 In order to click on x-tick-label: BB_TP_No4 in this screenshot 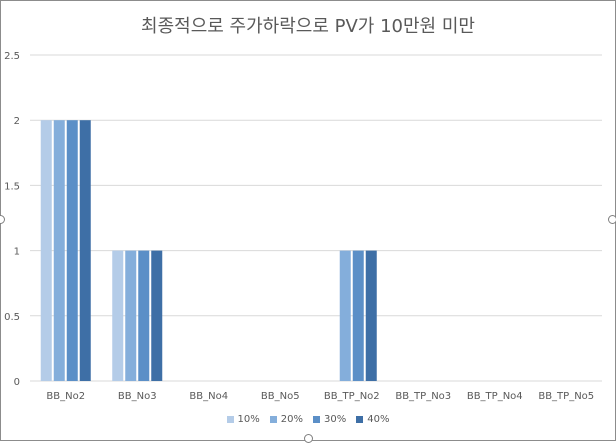, I will do `click(495, 396)`.